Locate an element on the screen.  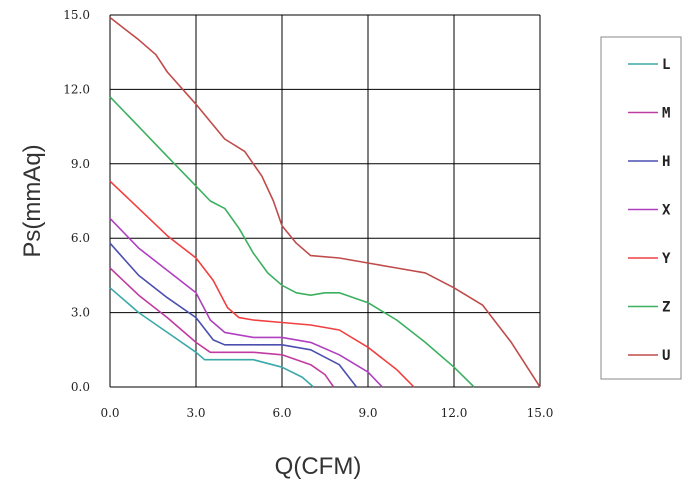
series-line-x is located at coordinates (246, 302).